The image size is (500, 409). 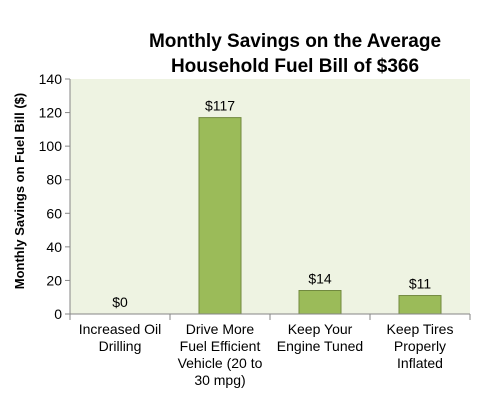 I want to click on chart-title-line-2: Household Fuel Bill of $366, so click(x=295, y=66).